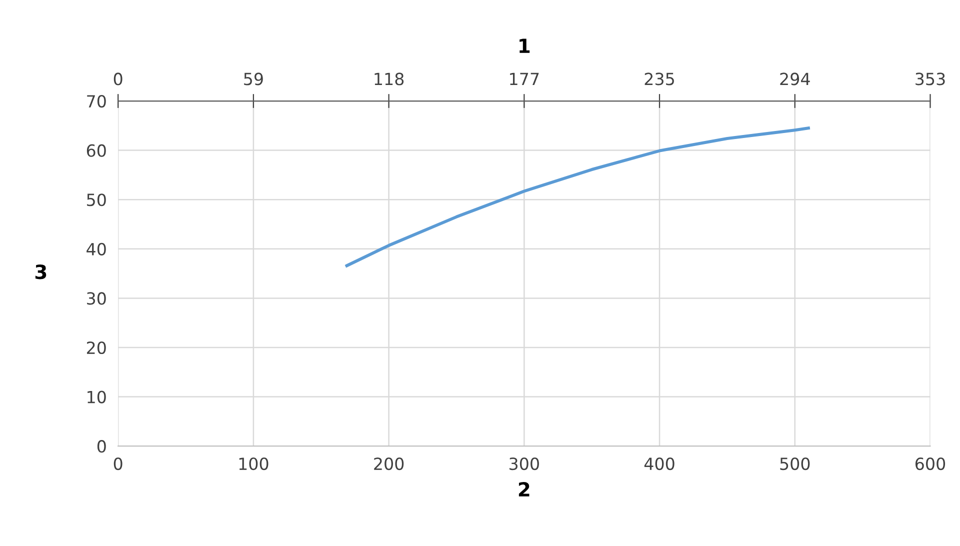 The height and width of the screenshot is (546, 960). What do you see at coordinates (253, 79) in the screenshot?
I see `x2-tick-label: 59` at bounding box center [253, 79].